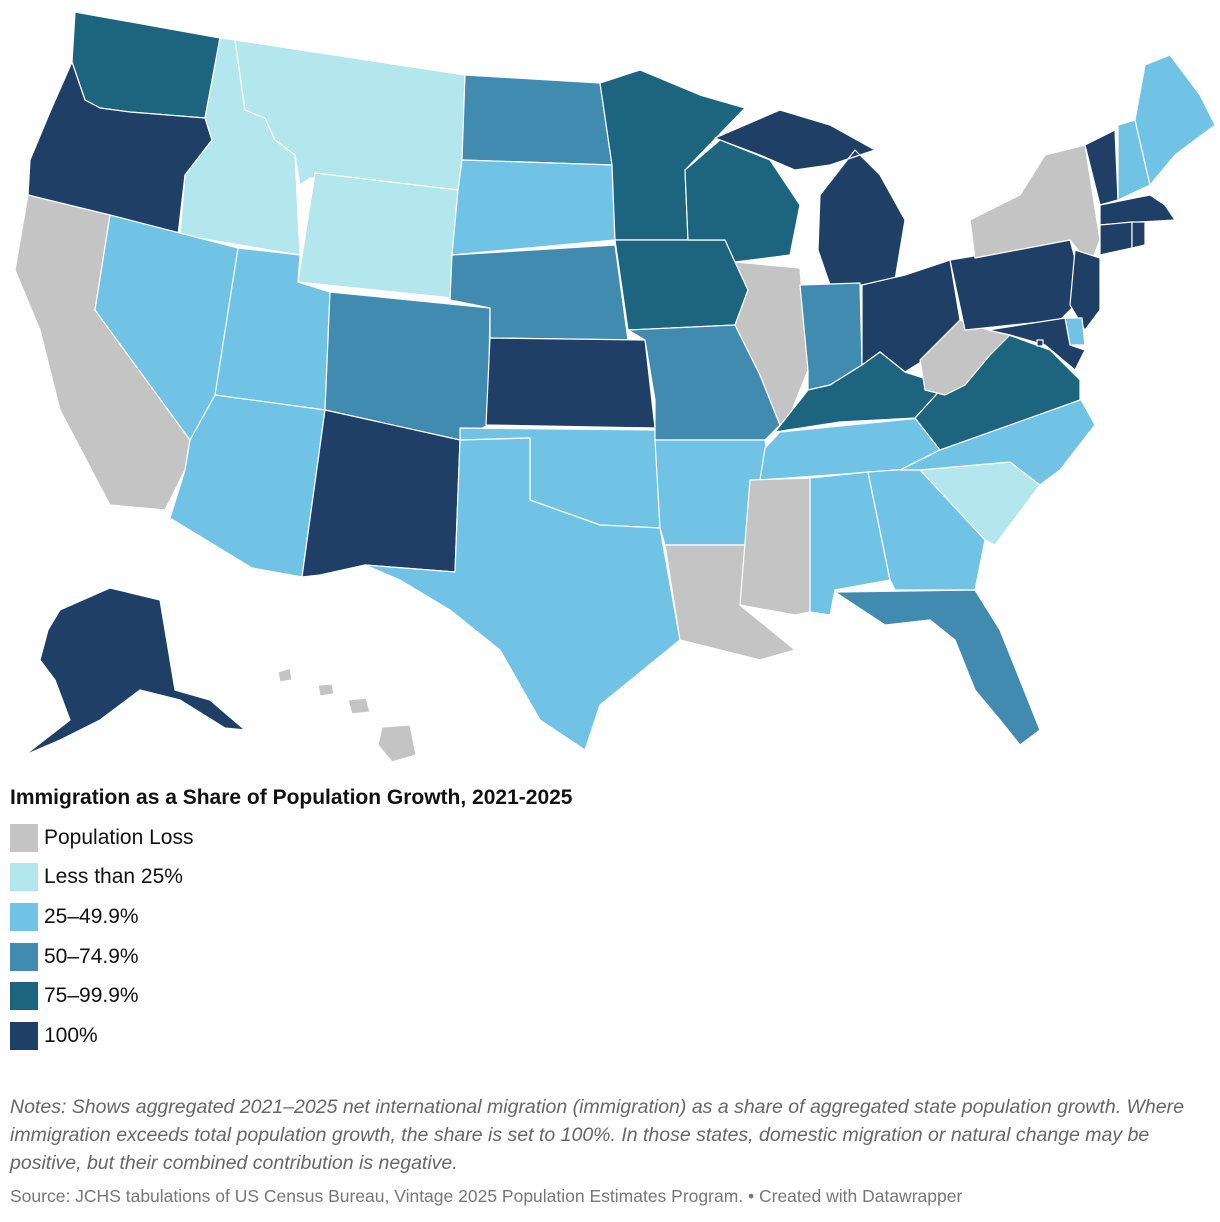  I want to click on state-sd, so click(533, 207).